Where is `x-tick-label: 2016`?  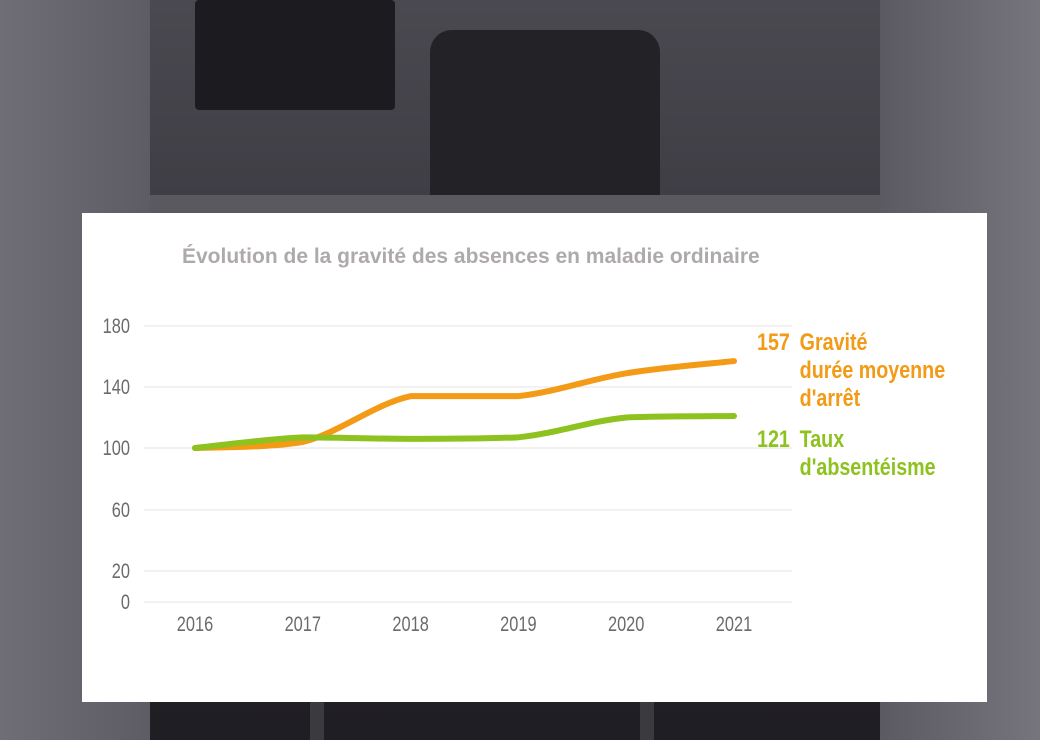
x-tick-label: 2016 is located at coordinates (195, 623).